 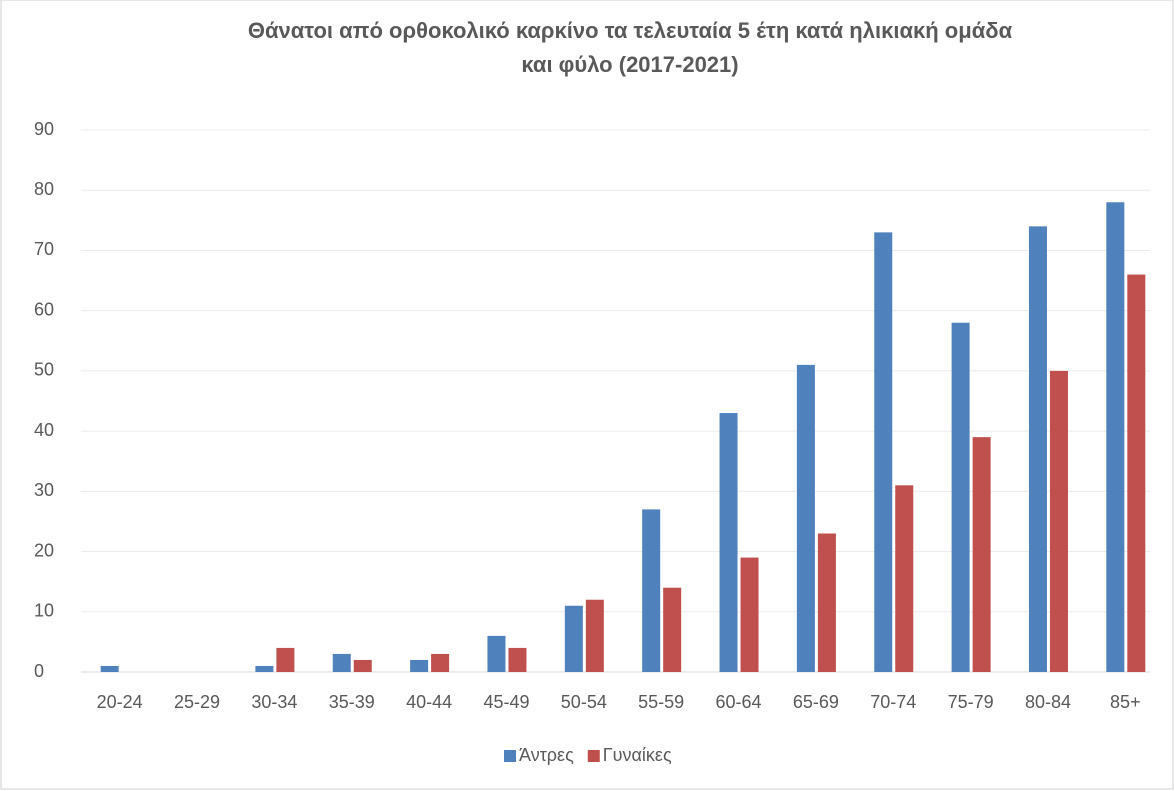 What do you see at coordinates (546, 755) in the screenshot?
I see `legend-label: Άντρες` at bounding box center [546, 755].